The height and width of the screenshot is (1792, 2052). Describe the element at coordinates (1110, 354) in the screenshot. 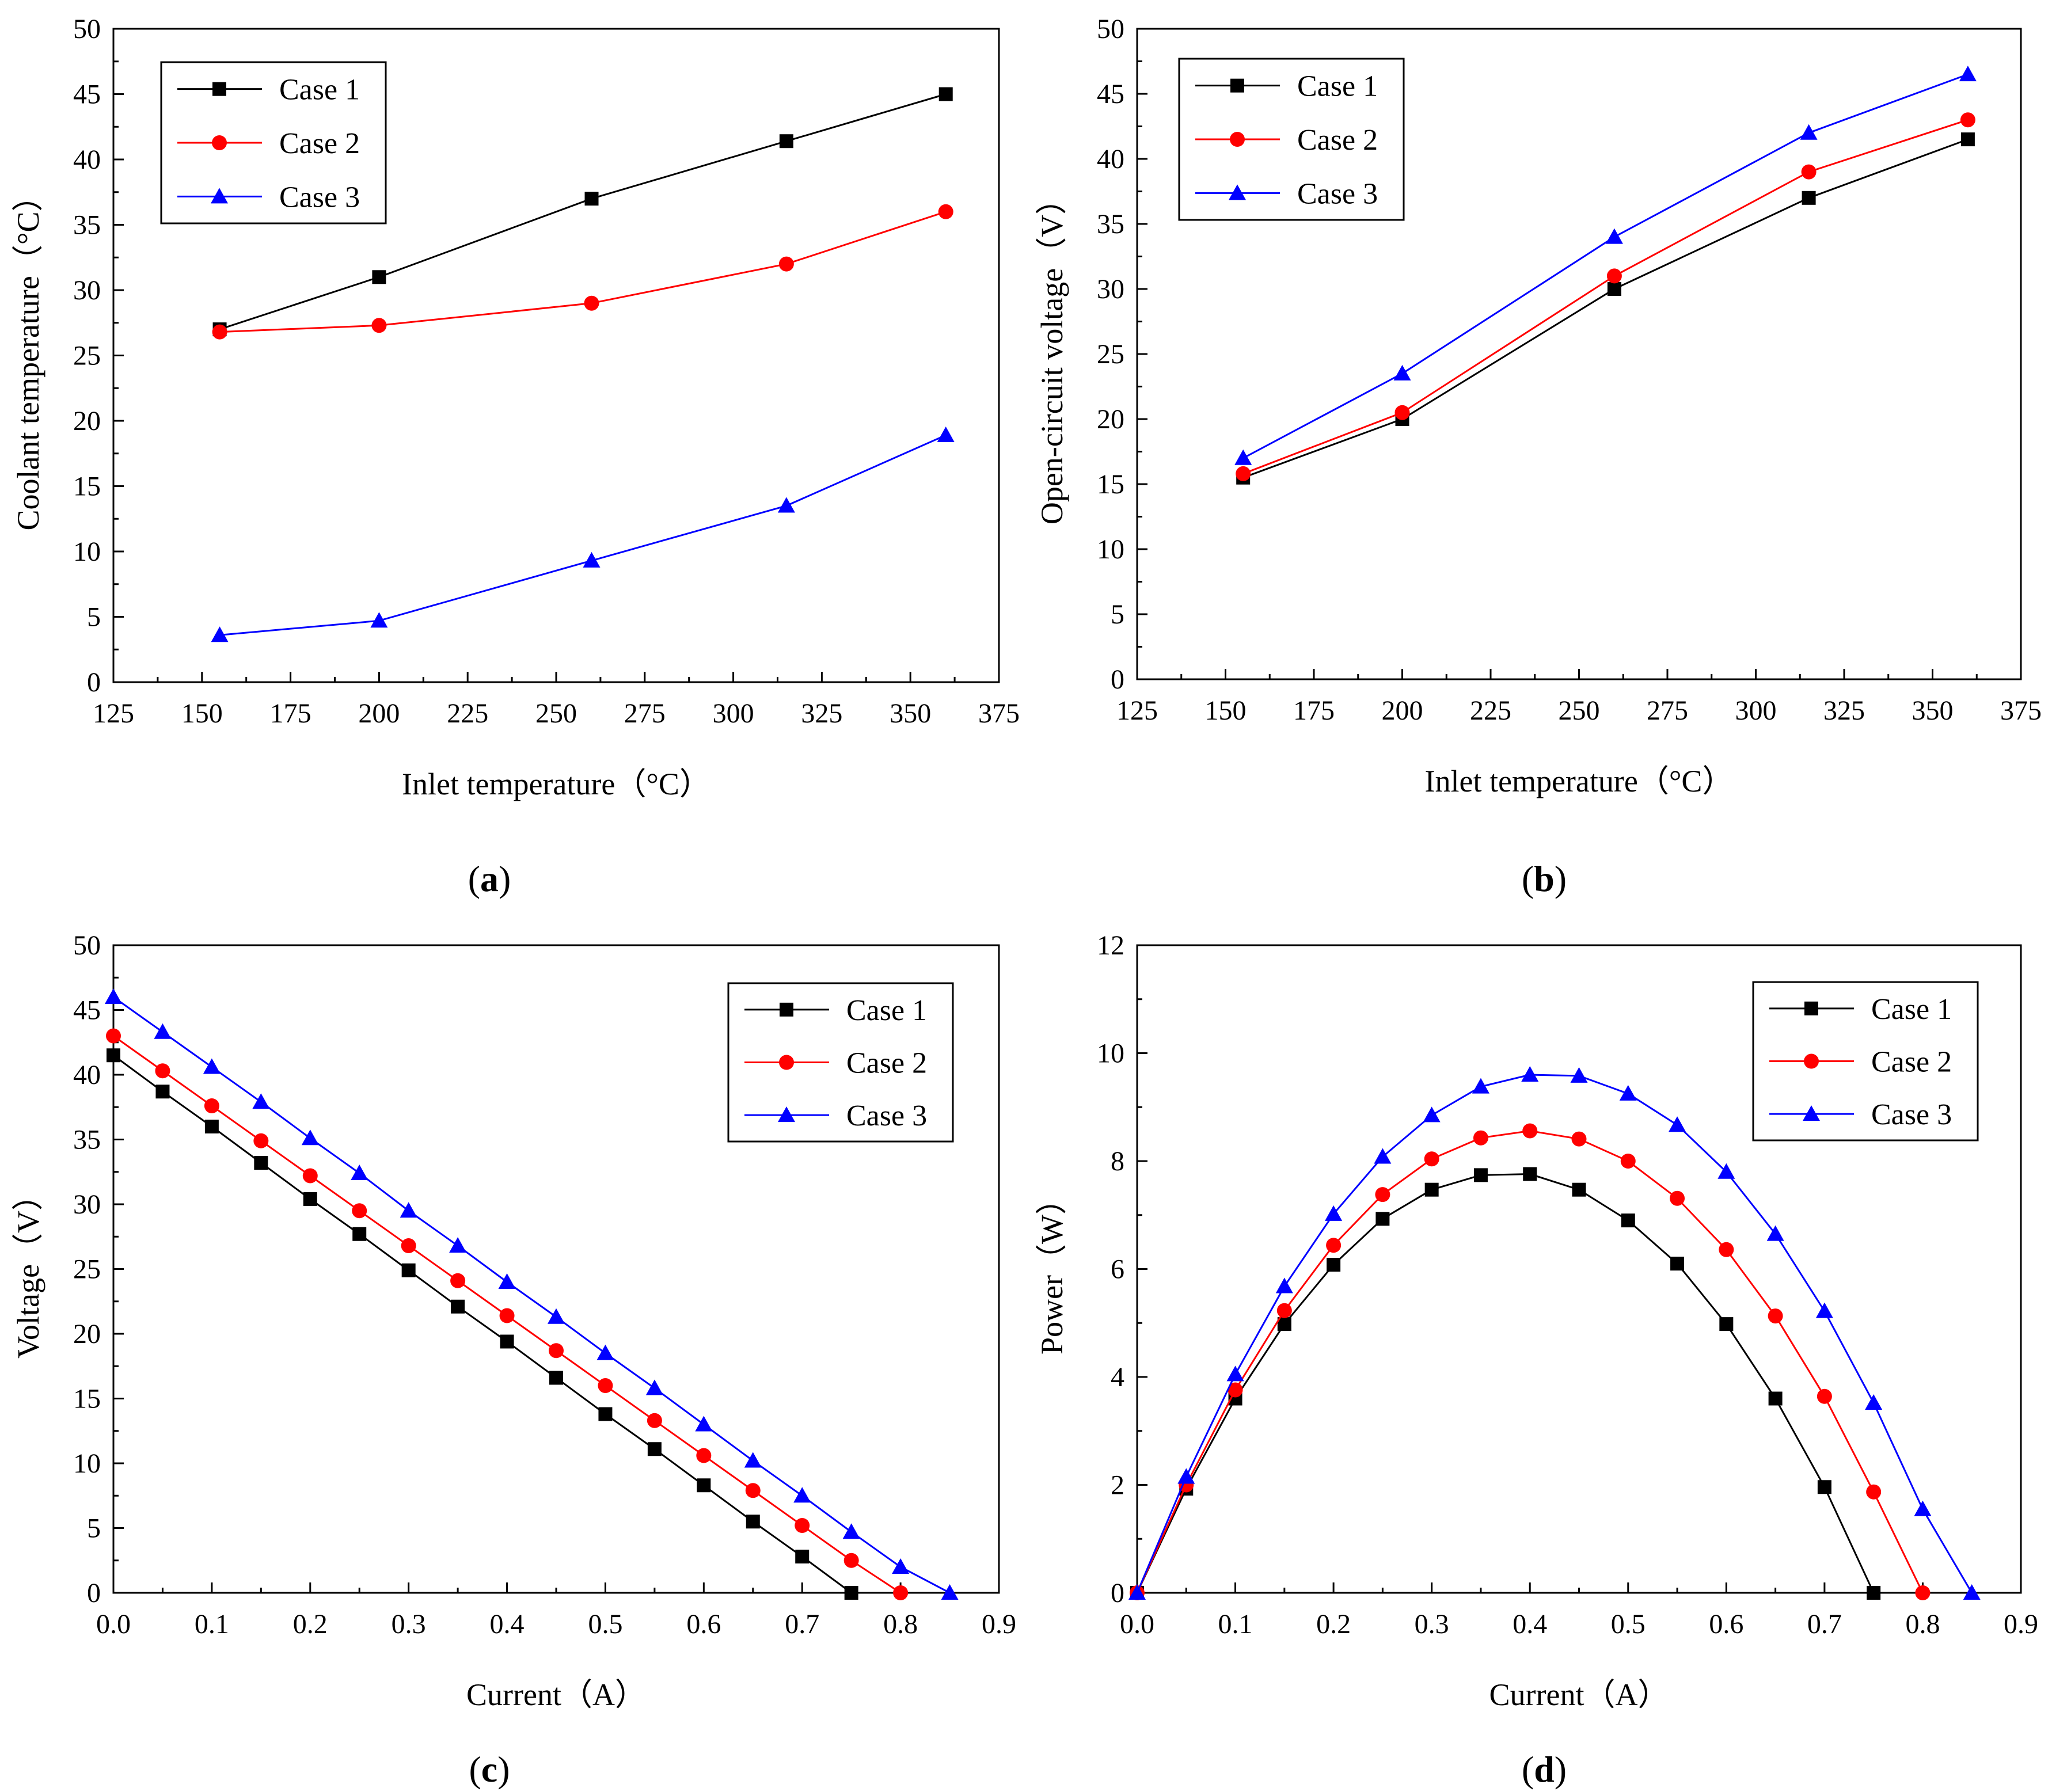

I see `y-tick-label: 25` at that location.